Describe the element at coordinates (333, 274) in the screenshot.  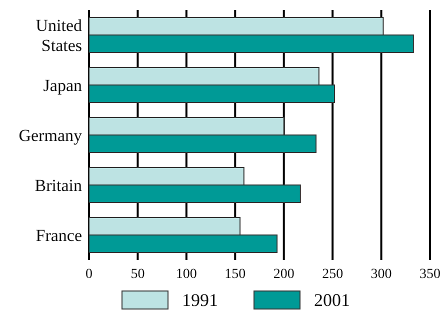
I see `x-tick-label: 250` at that location.